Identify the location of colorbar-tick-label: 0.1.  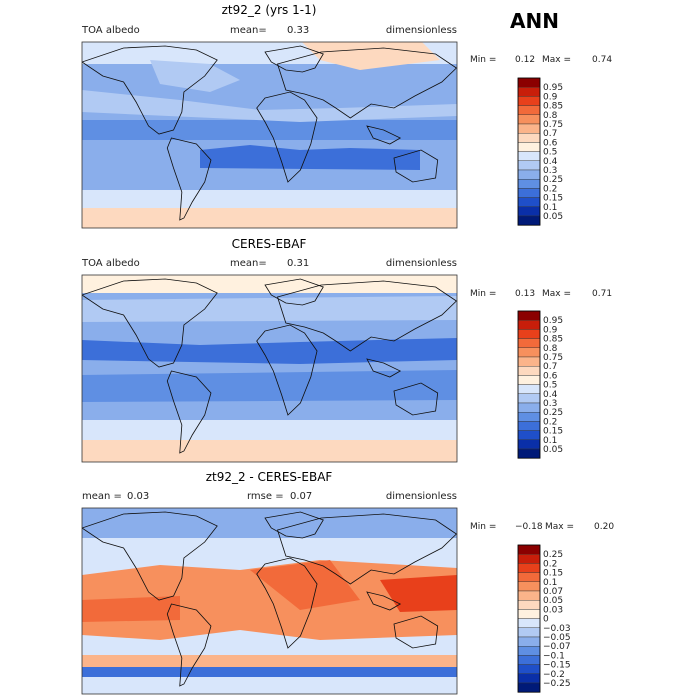
(550, 208).